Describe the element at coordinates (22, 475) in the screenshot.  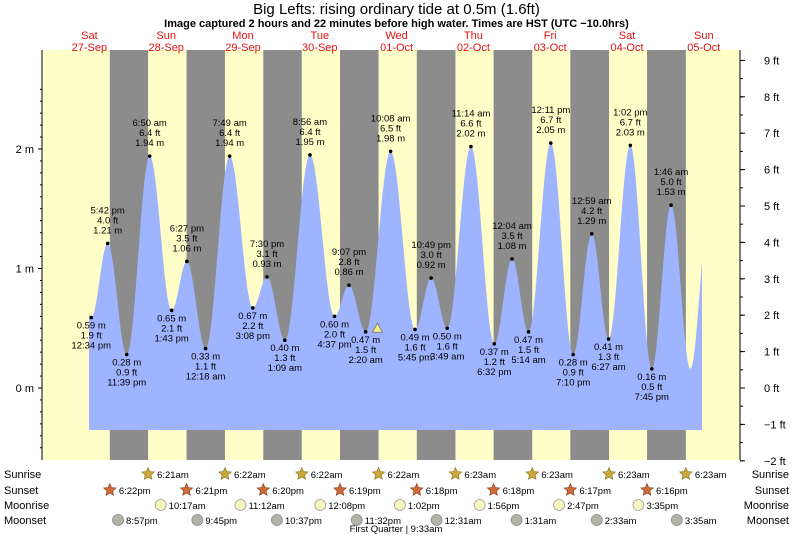
I see `sunrise-row-label-left: Sunrise` at that location.